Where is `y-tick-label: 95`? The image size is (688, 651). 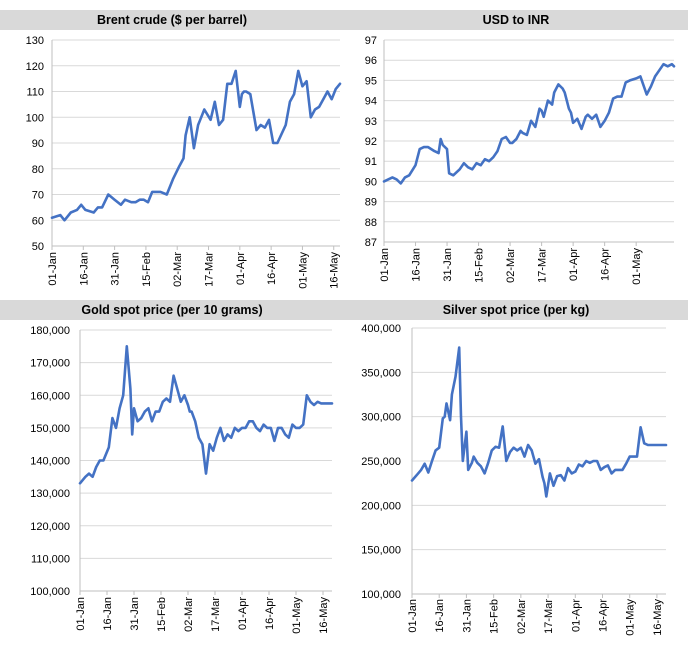
y-tick-label: 95 is located at coordinates (371, 81).